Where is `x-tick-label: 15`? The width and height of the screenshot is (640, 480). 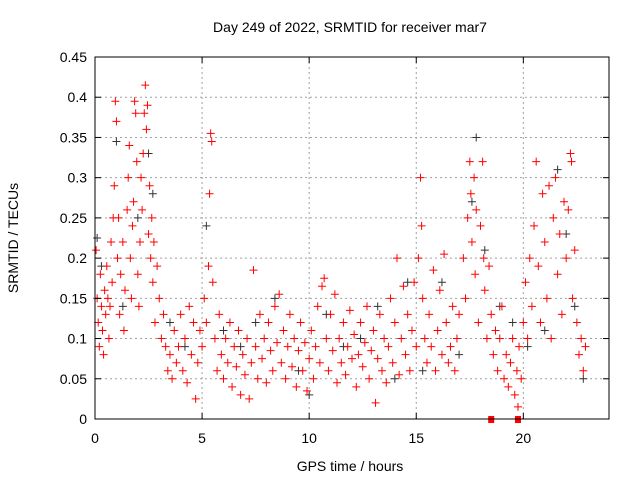
x-tick-label: 15 is located at coordinates (416, 438).